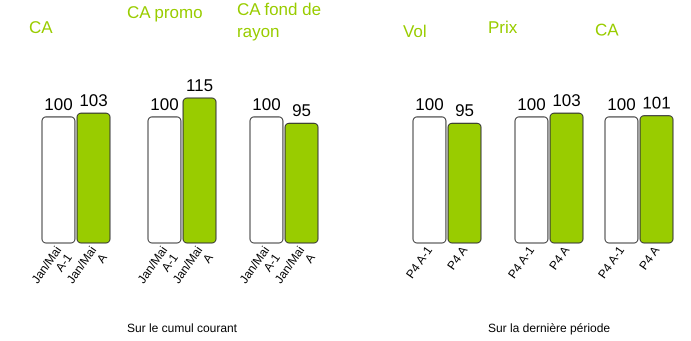  Describe the element at coordinates (656, 103) in the screenshot. I see `data-label: 101` at that location.